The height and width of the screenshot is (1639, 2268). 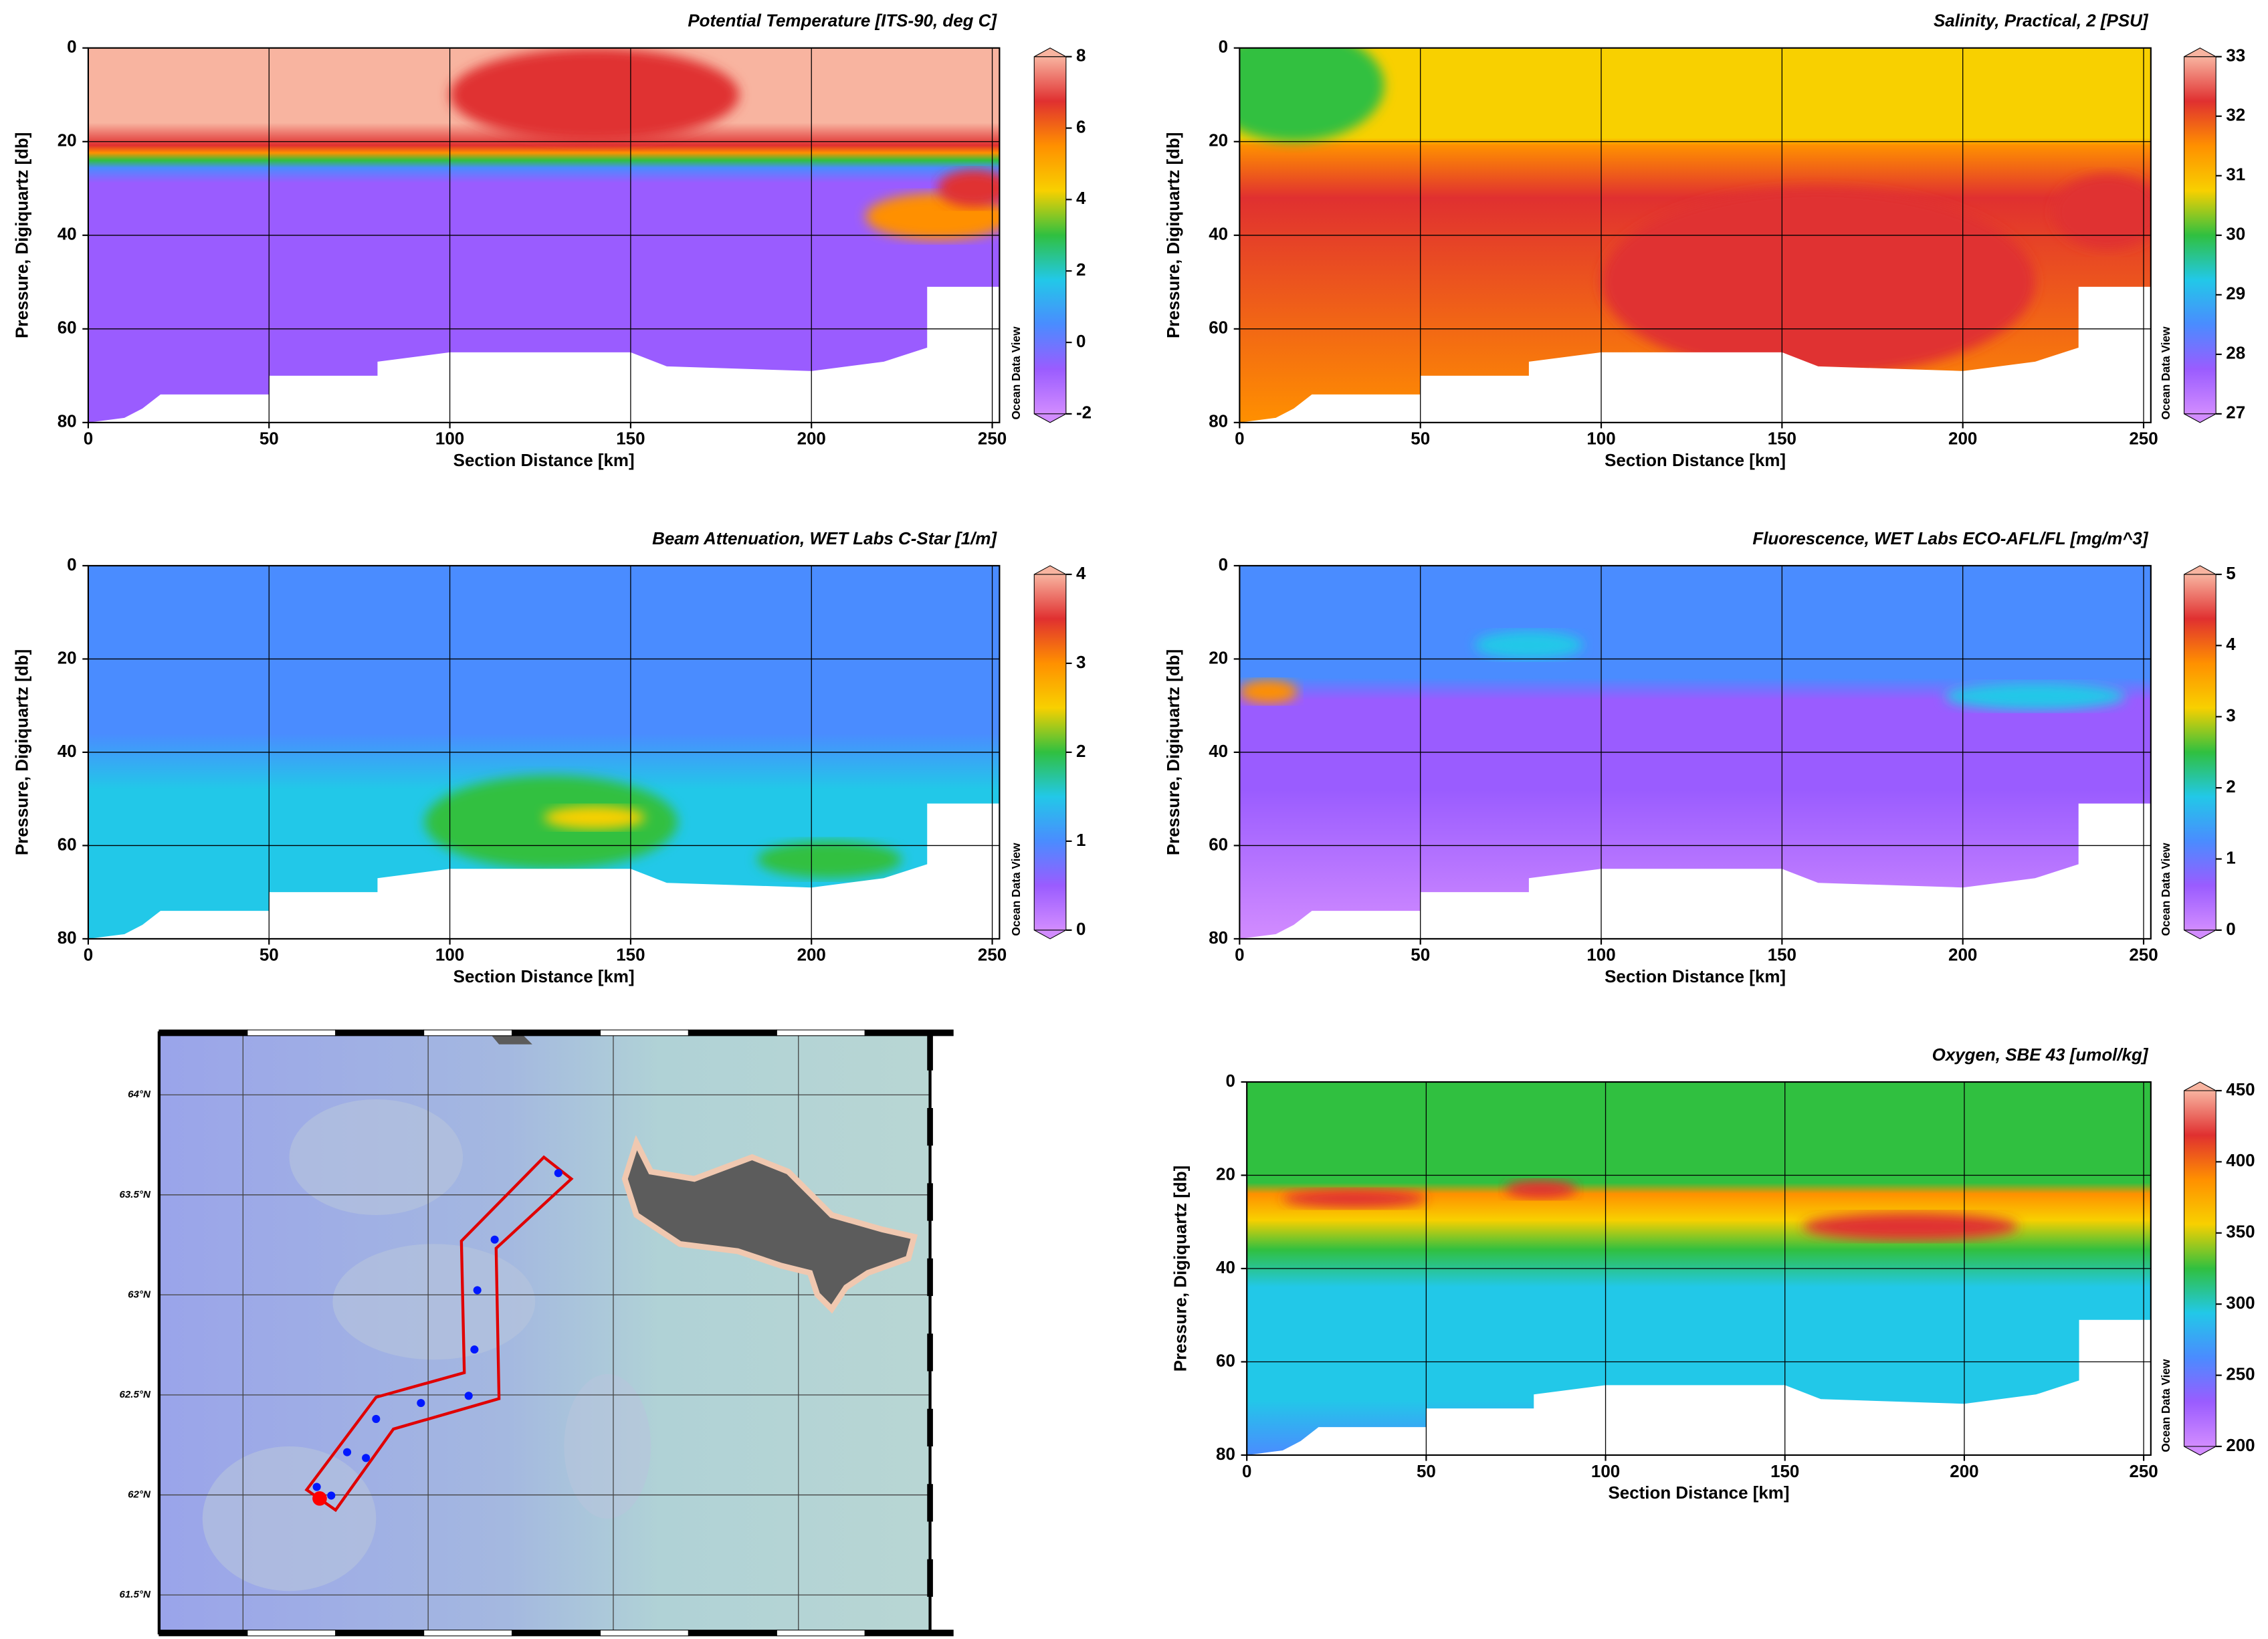 What do you see at coordinates (1050, 235) in the screenshot?
I see `colorbar` at bounding box center [1050, 235].